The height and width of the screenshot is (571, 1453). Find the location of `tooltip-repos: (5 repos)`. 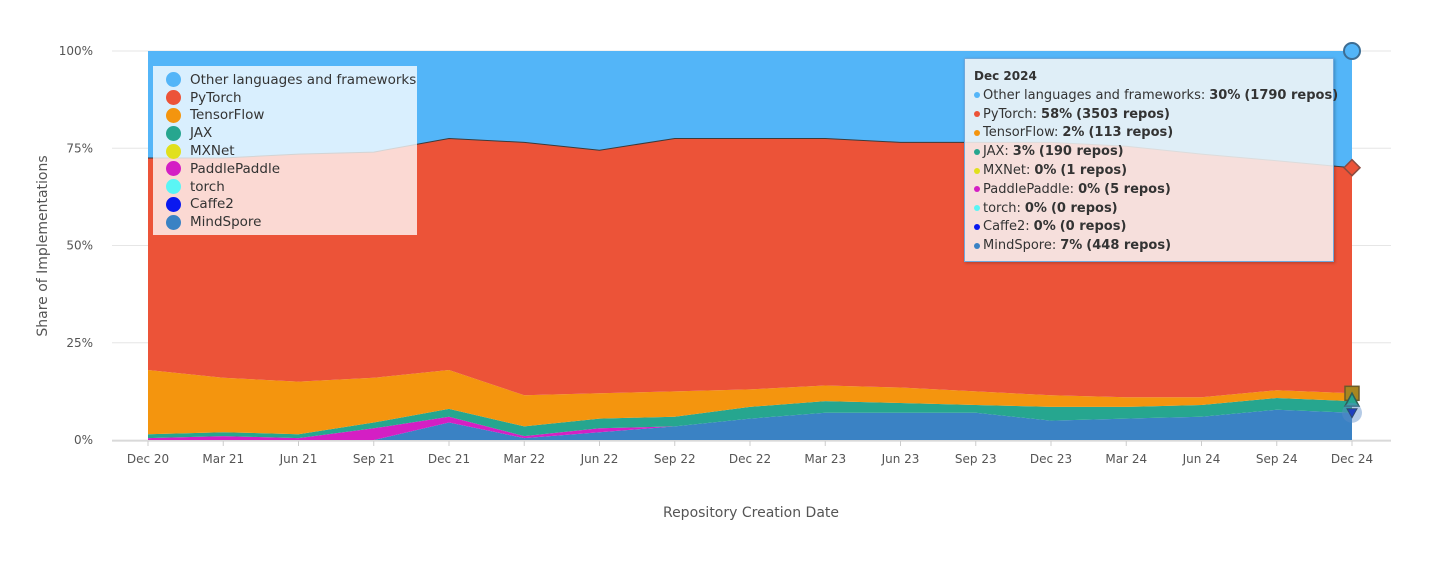

tooltip-repos: (5 repos) is located at coordinates (1137, 189).